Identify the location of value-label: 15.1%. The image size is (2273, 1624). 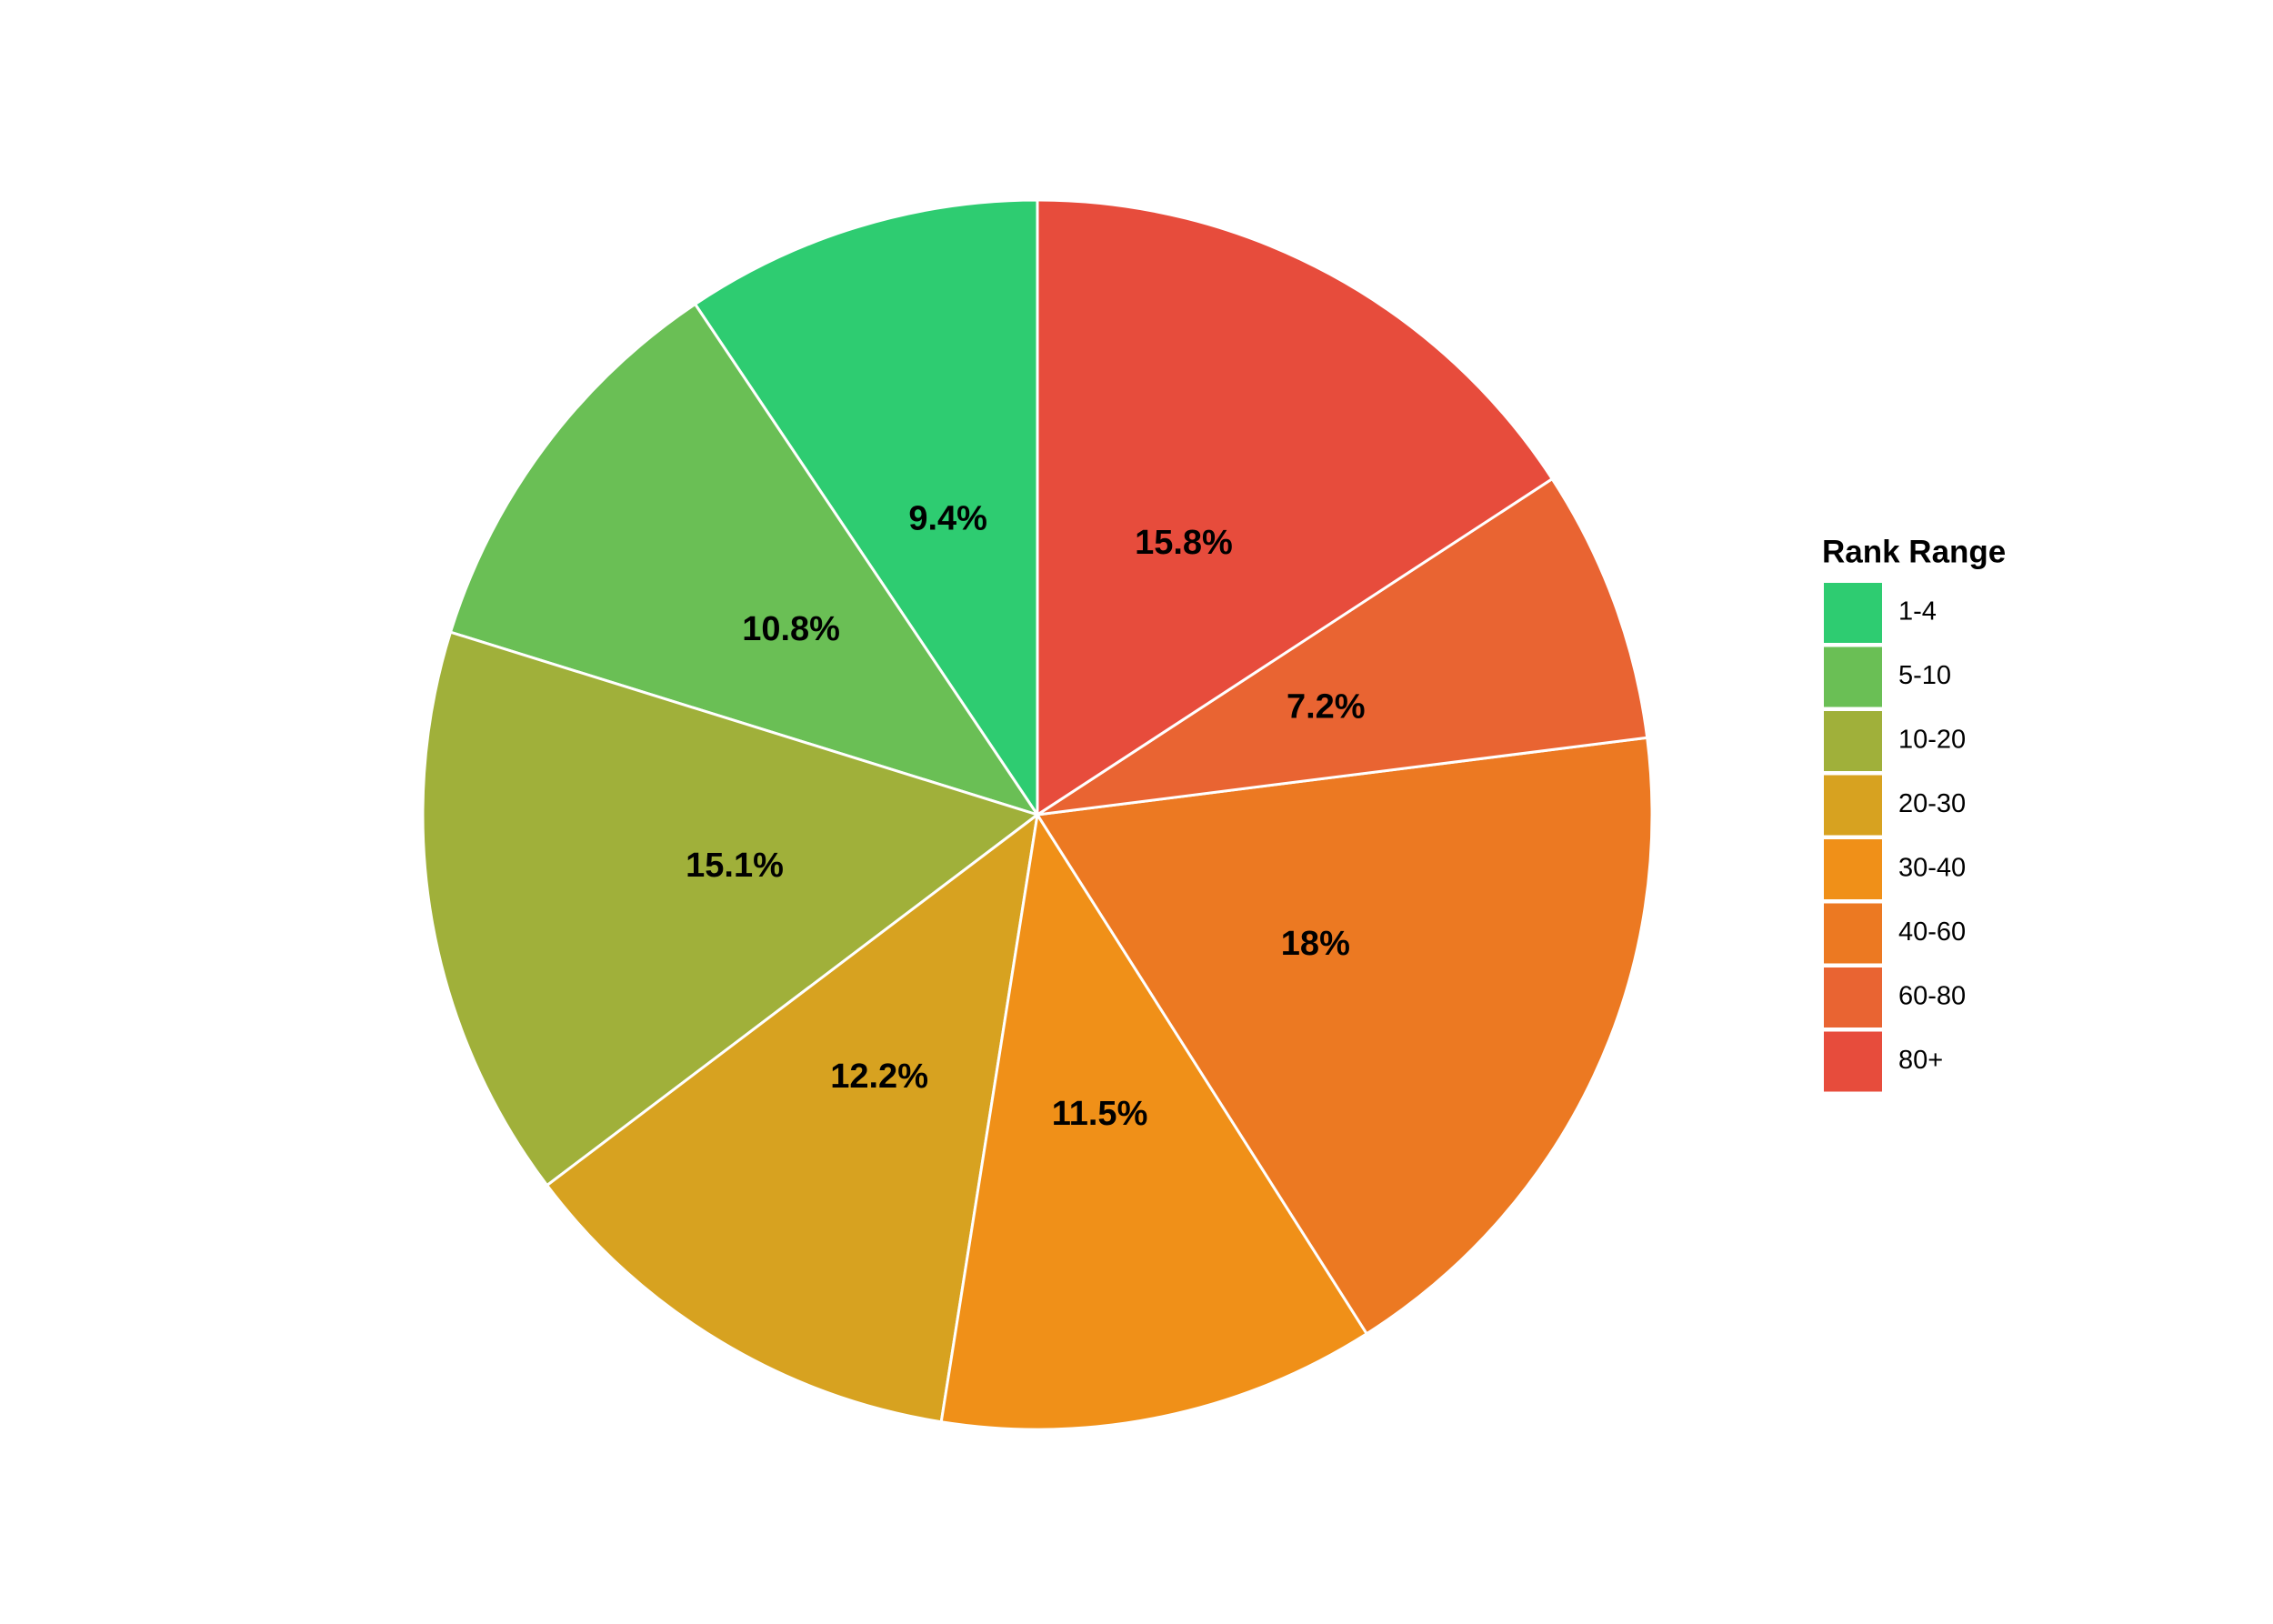
(735, 866).